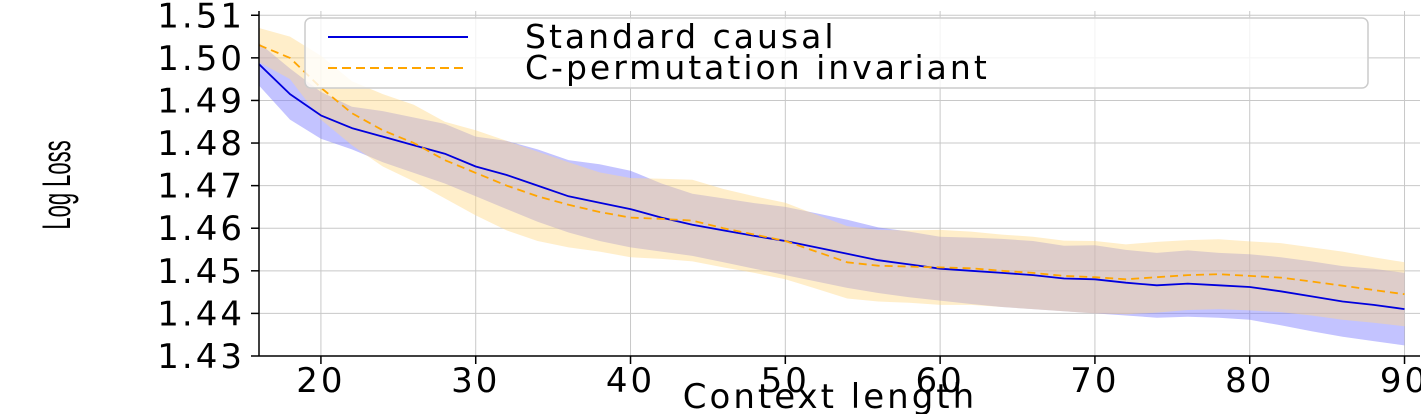  I want to click on y-tick-label: 1.48, so click(201, 144).